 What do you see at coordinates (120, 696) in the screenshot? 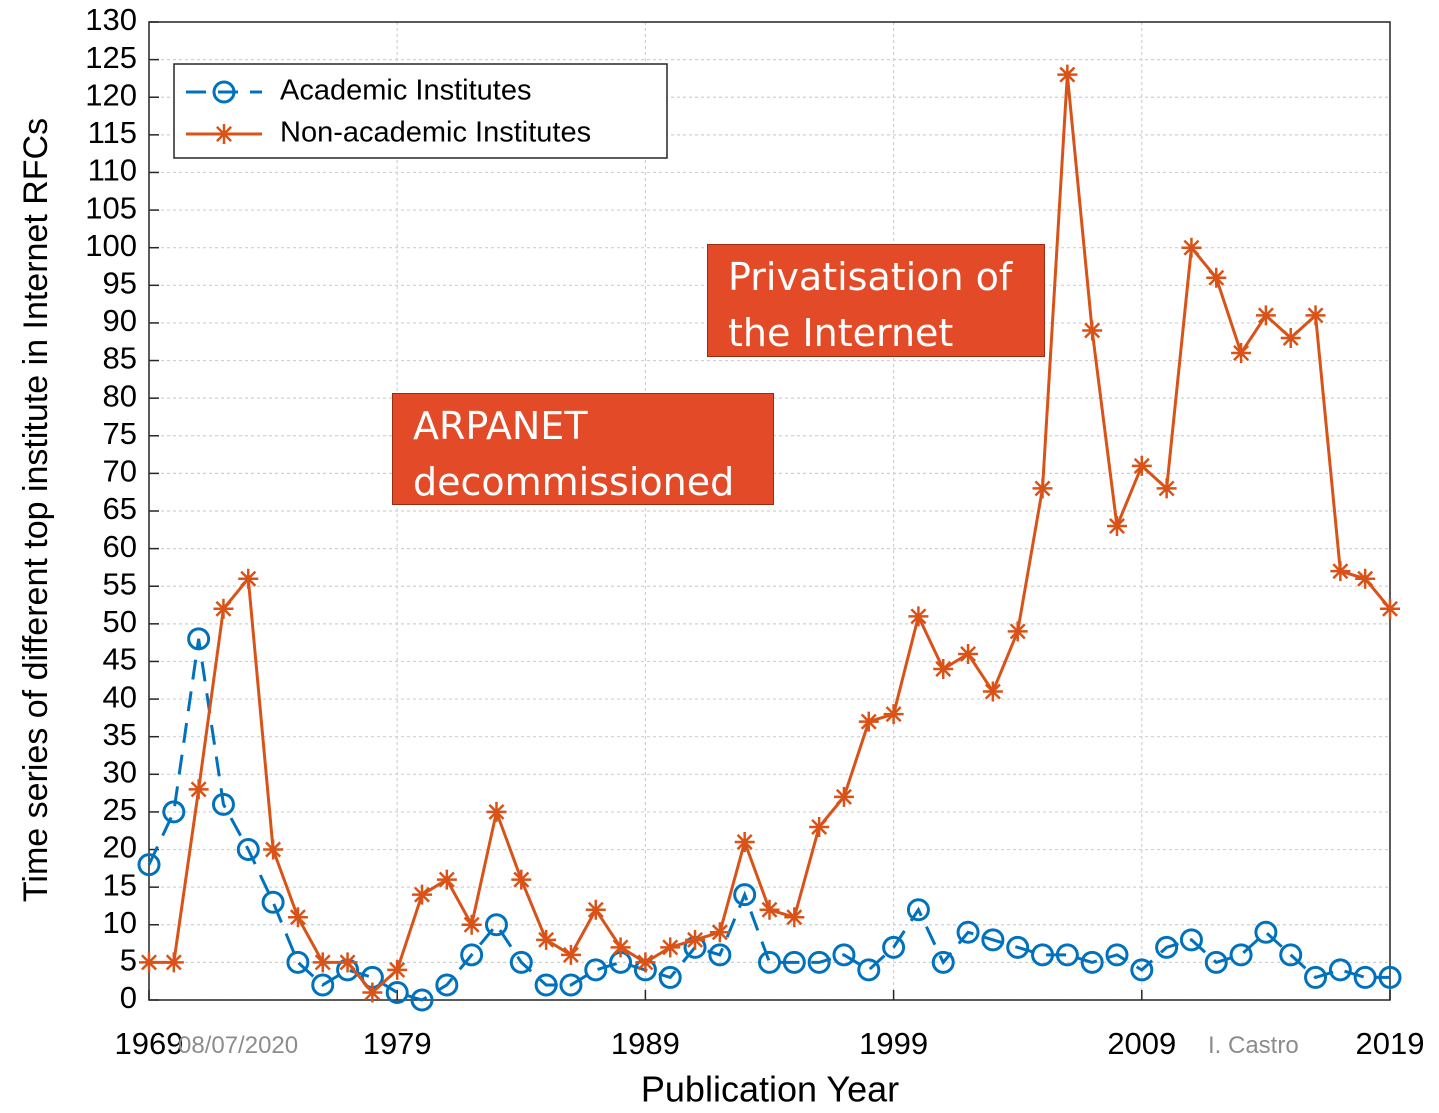
I see `y-tick-label: 40` at bounding box center [120, 696].